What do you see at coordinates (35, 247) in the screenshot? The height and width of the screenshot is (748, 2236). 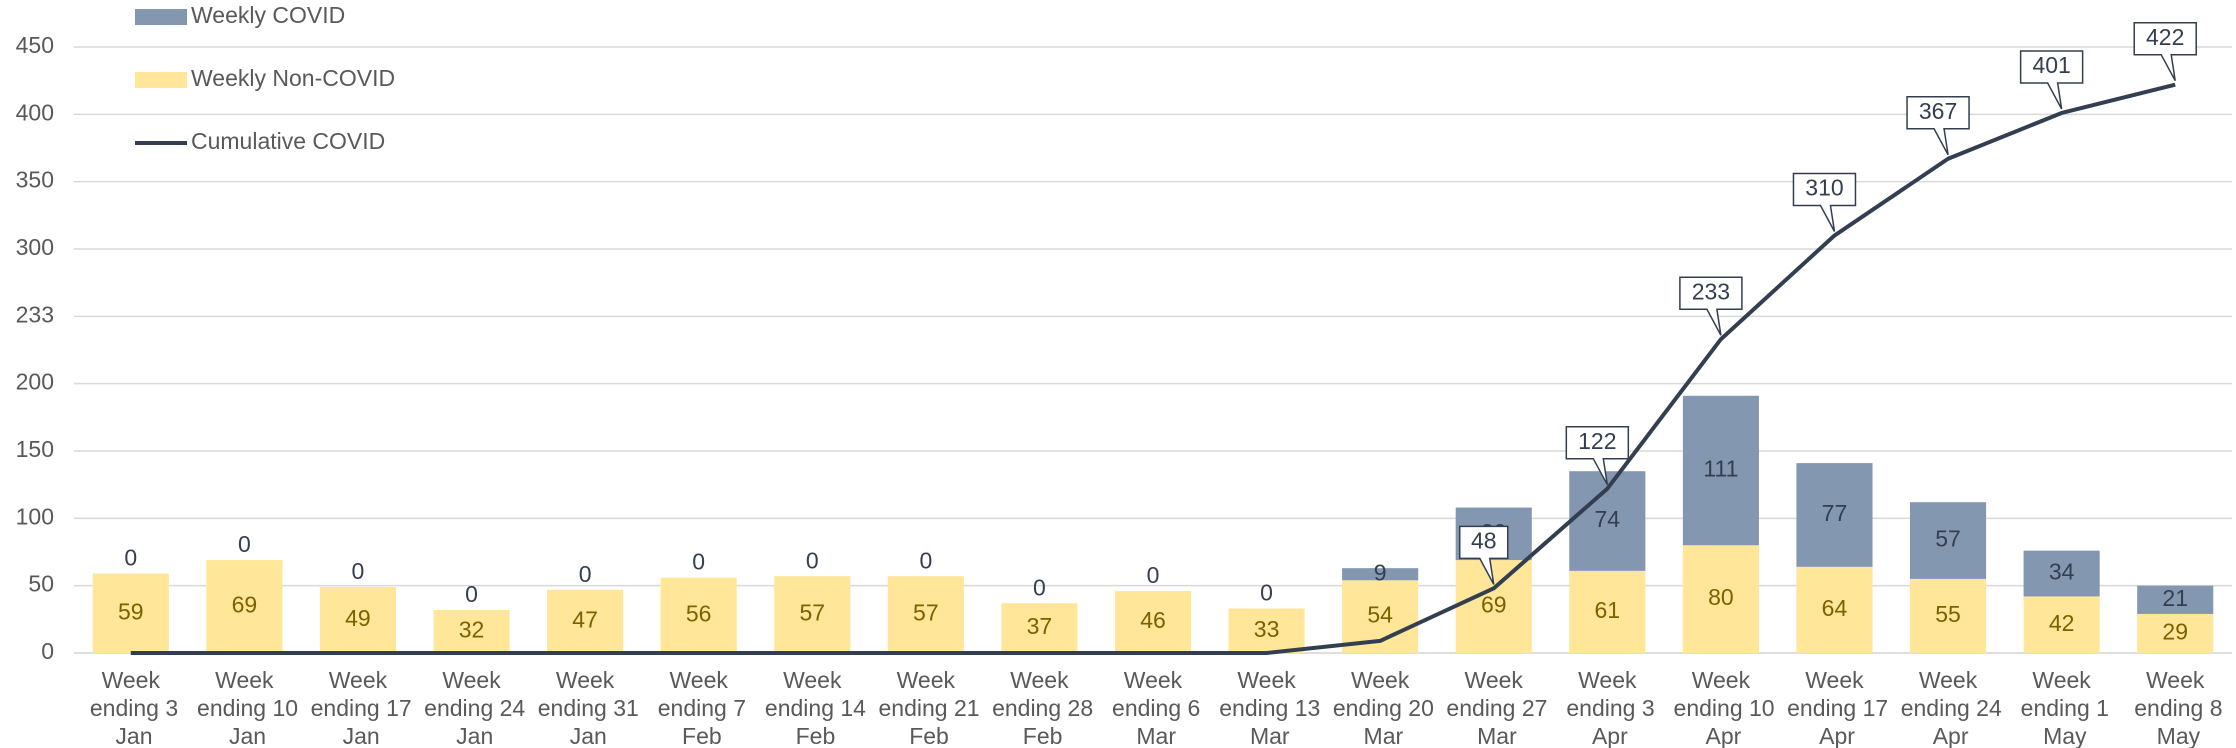 I see `y-tick-label: 300` at bounding box center [35, 247].